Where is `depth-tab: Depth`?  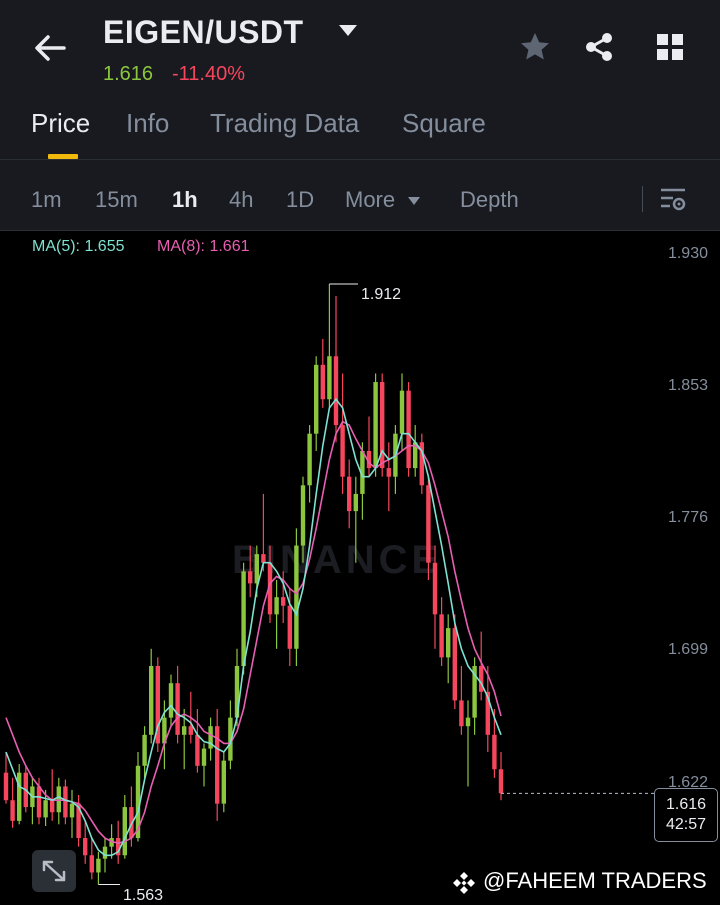 depth-tab: Depth is located at coordinates (489, 199).